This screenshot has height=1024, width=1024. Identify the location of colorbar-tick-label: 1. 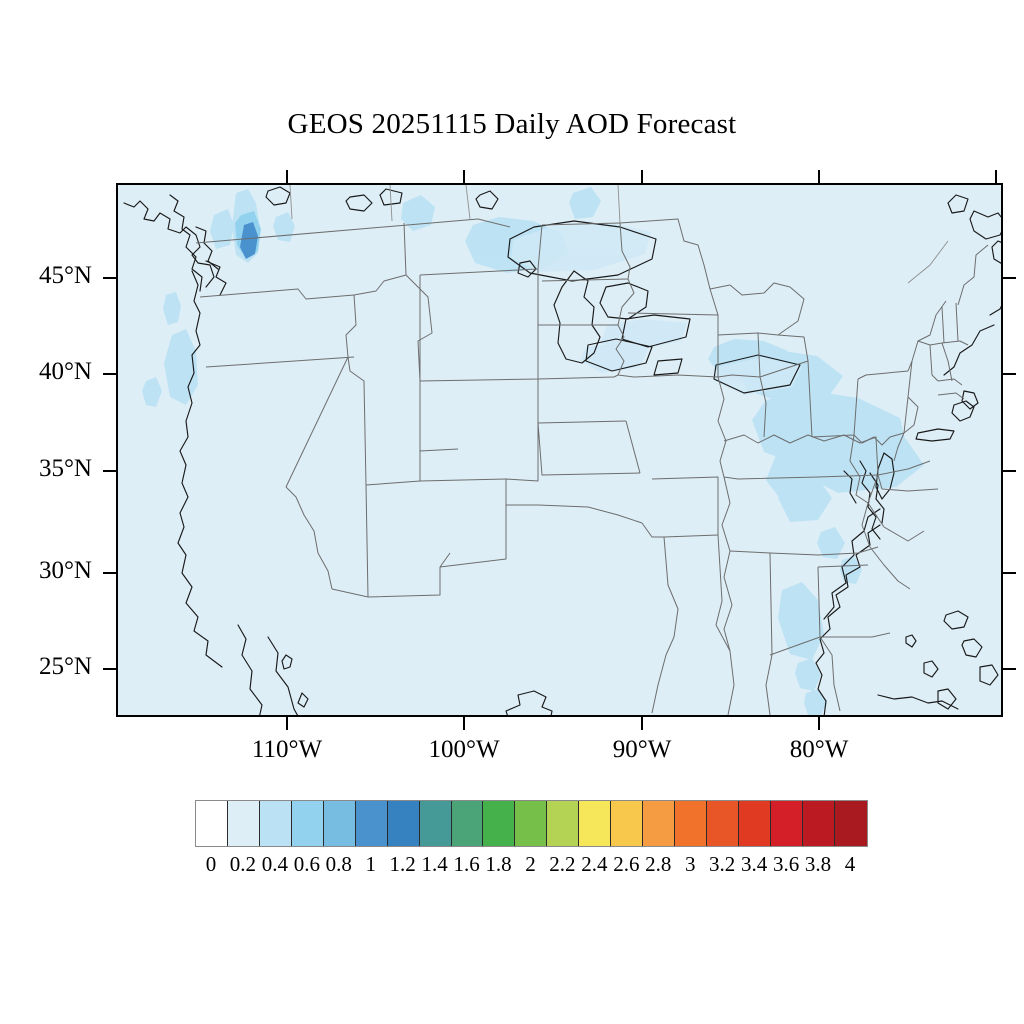
(370, 864).